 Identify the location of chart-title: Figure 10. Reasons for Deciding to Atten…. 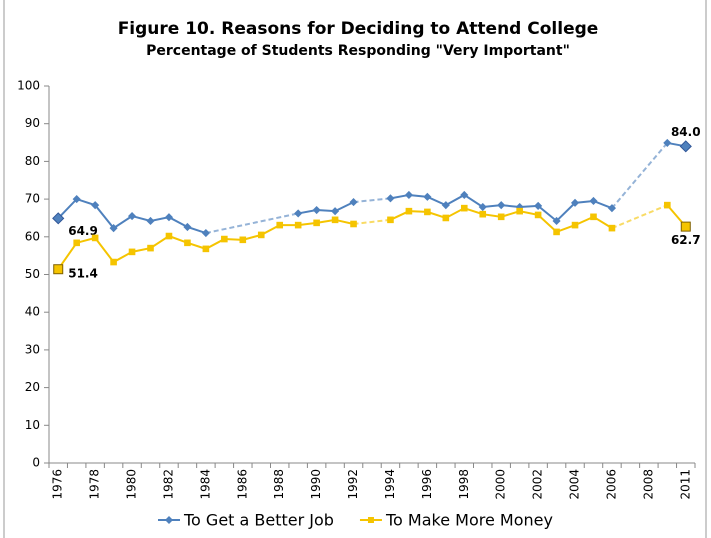
(358, 29).